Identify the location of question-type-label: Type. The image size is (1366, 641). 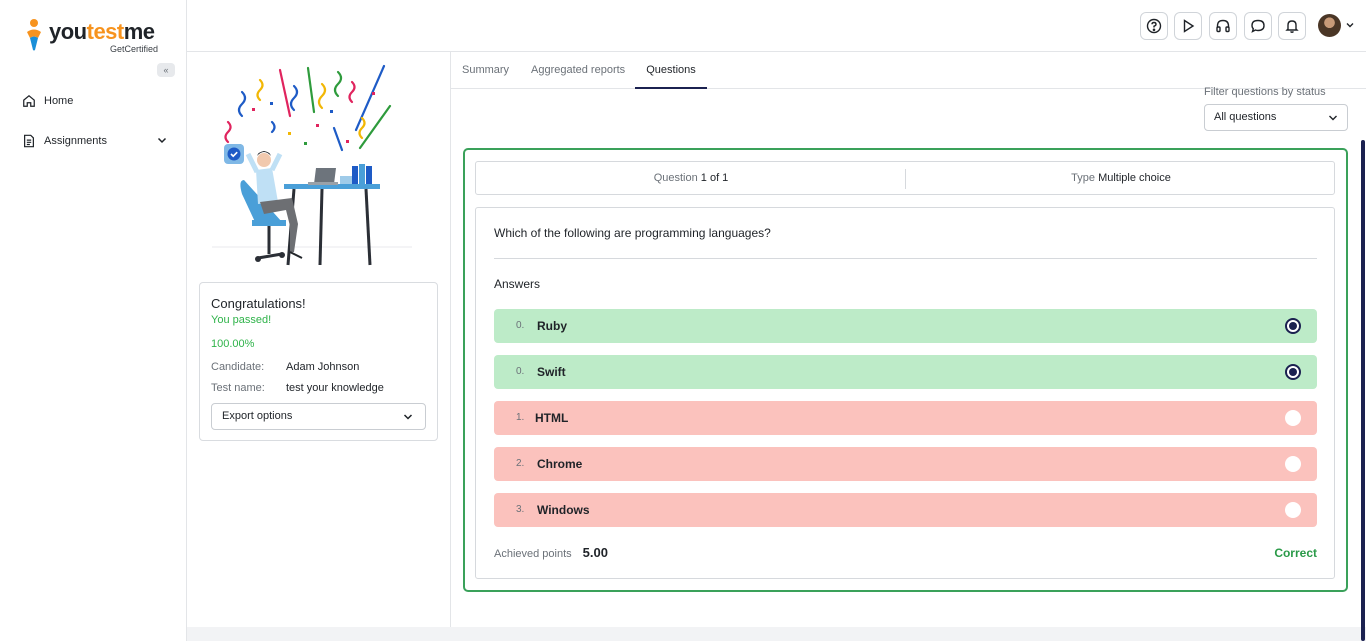
(1083, 178).